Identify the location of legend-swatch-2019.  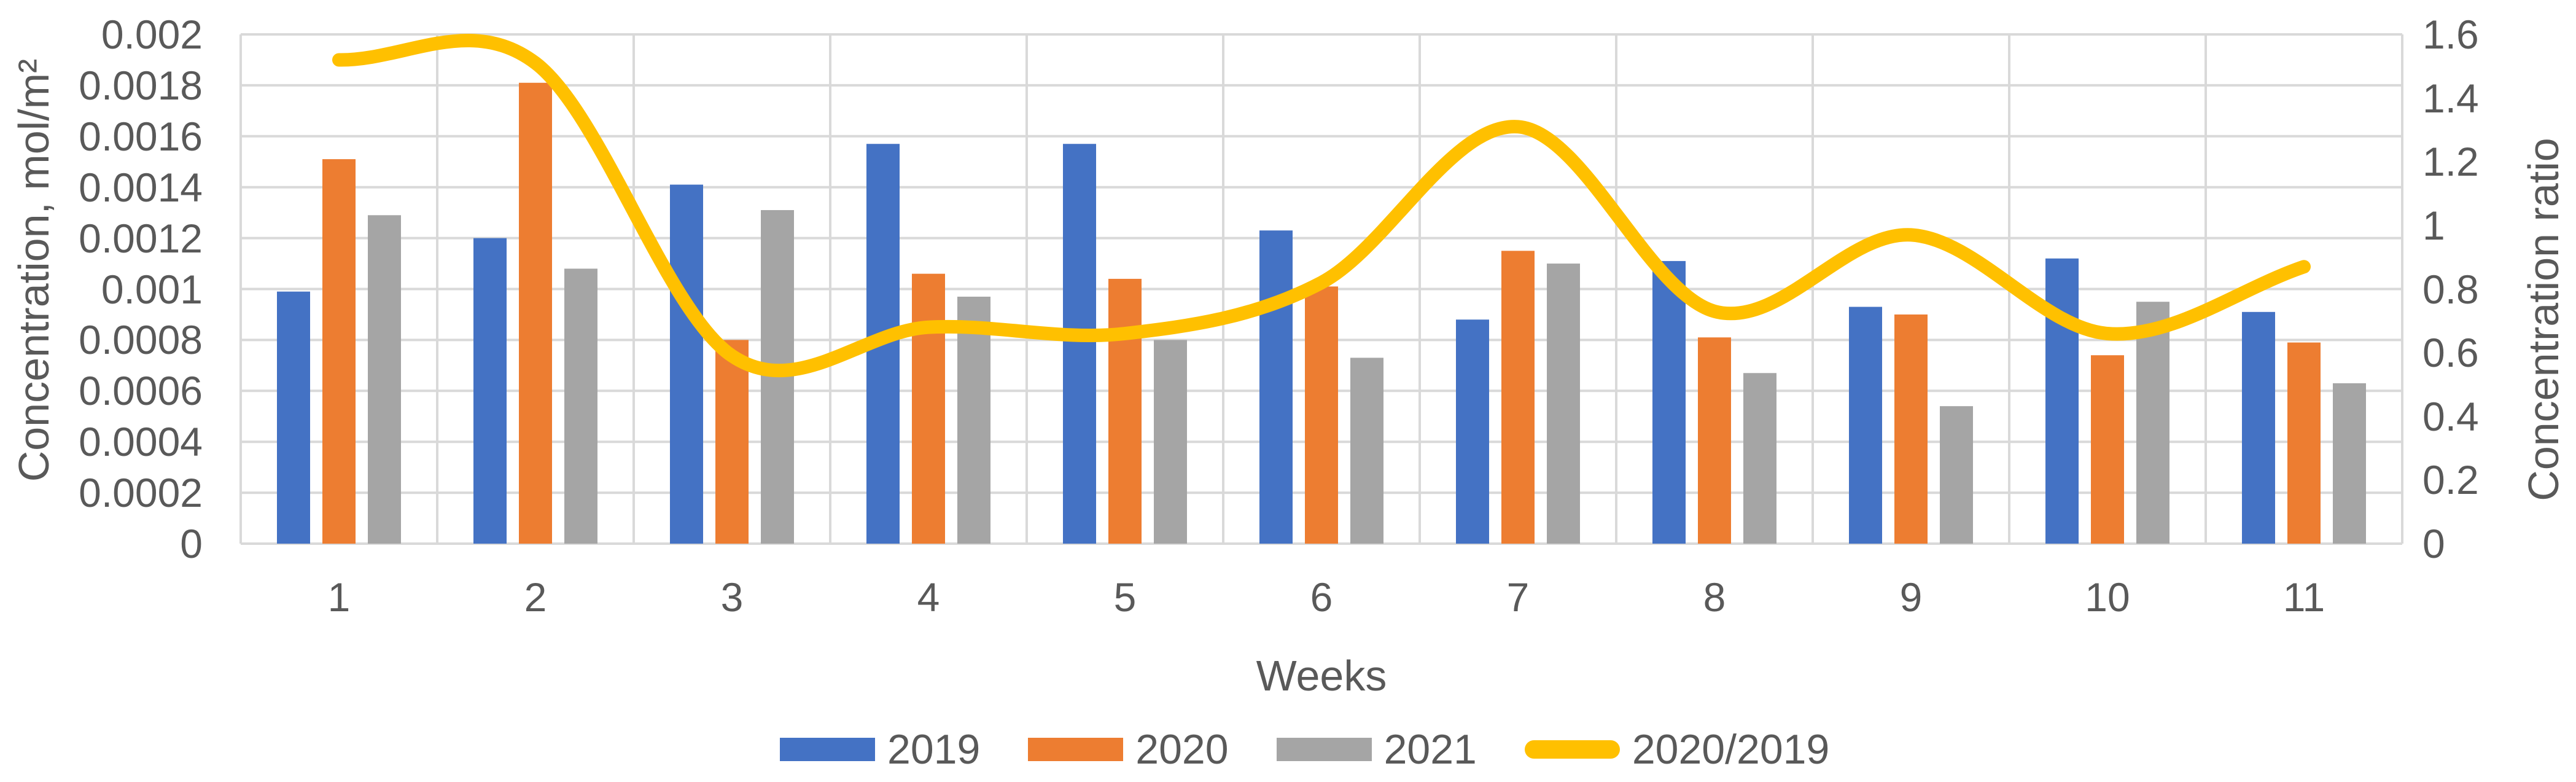
(827, 749).